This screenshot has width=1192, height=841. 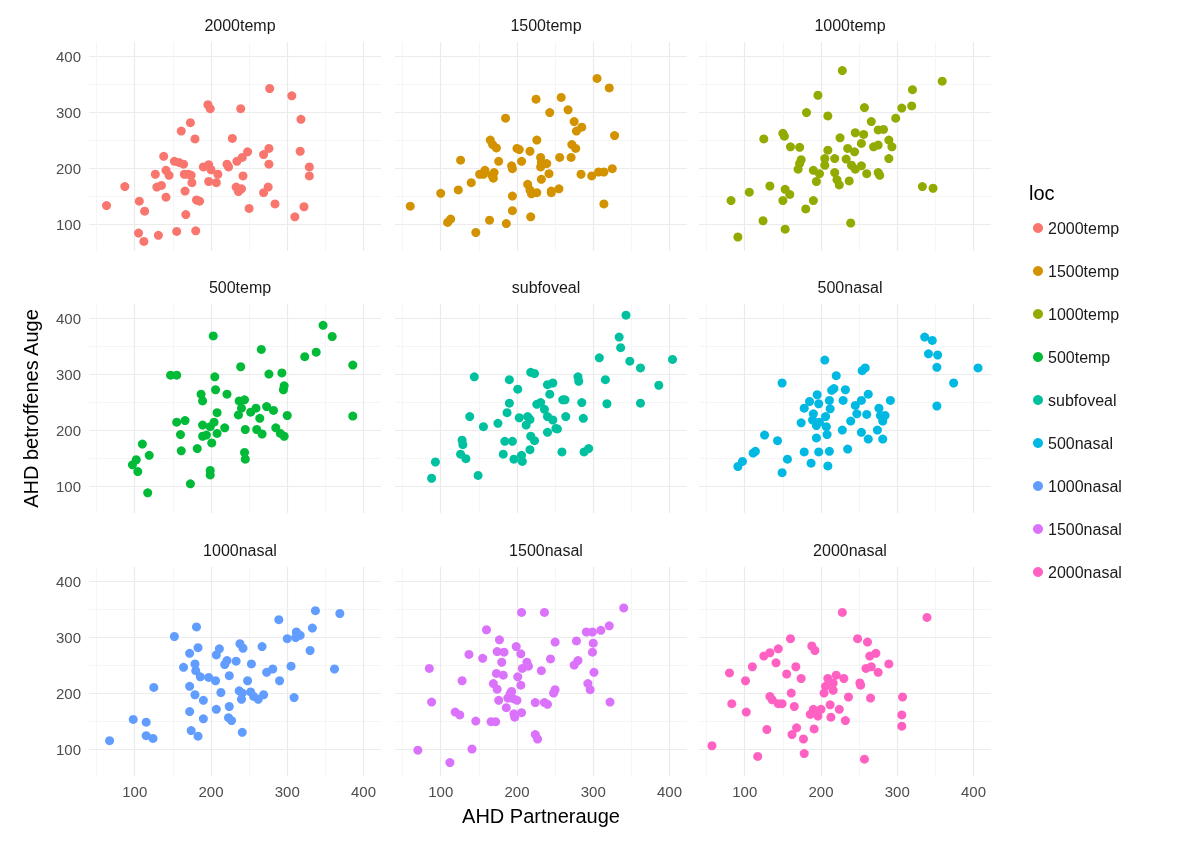 What do you see at coordinates (546, 287) in the screenshot?
I see `chart-title: subfoveal` at bounding box center [546, 287].